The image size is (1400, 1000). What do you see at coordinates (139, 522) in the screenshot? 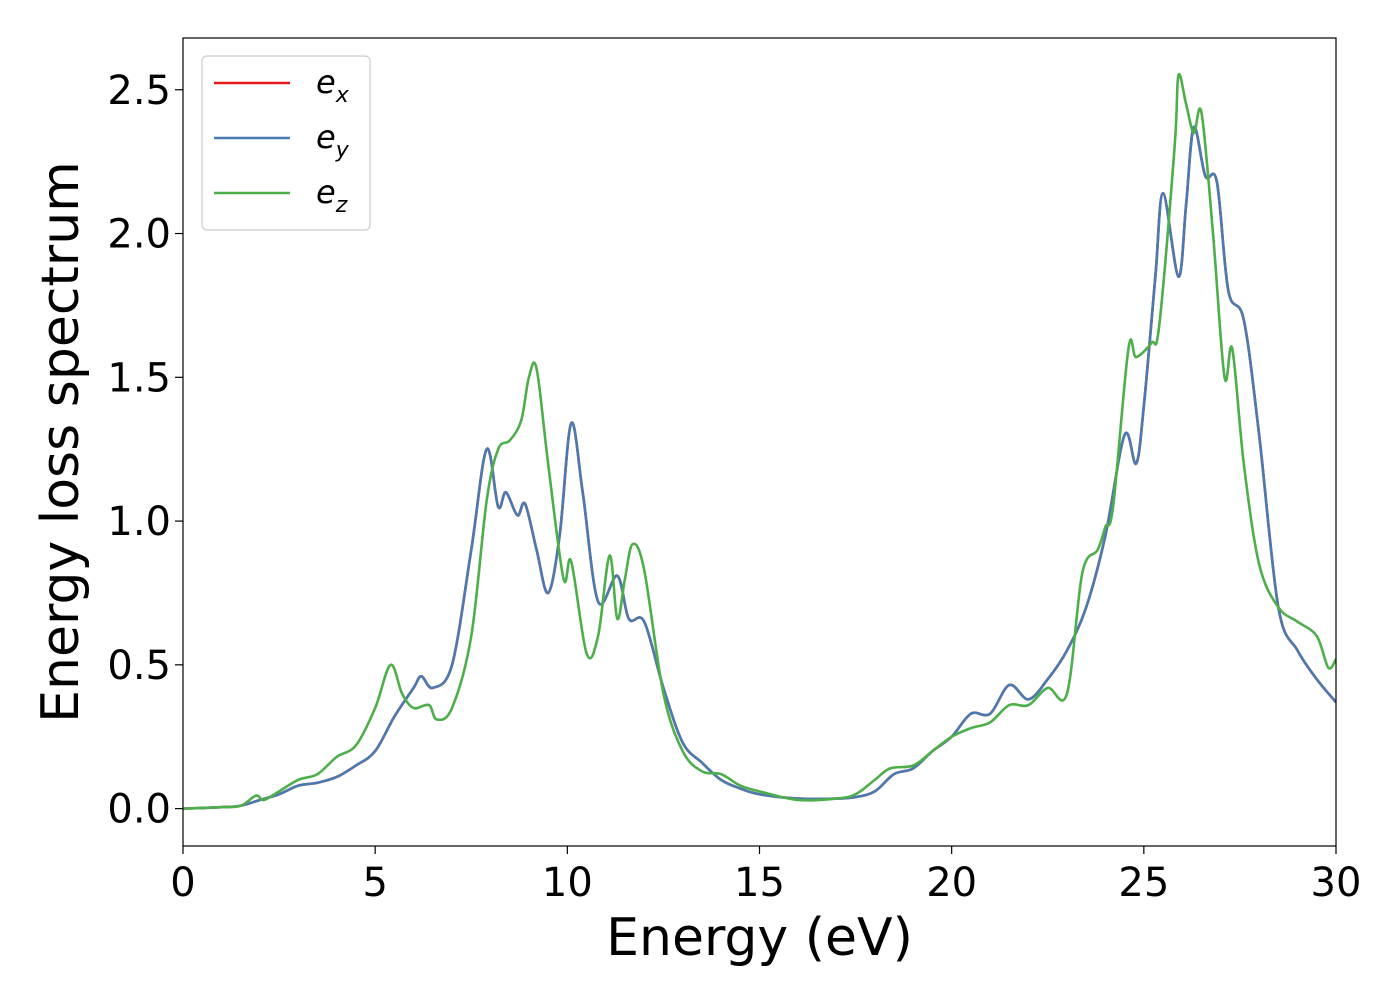
I see `y-tick-label: 1.0` at bounding box center [139, 522].